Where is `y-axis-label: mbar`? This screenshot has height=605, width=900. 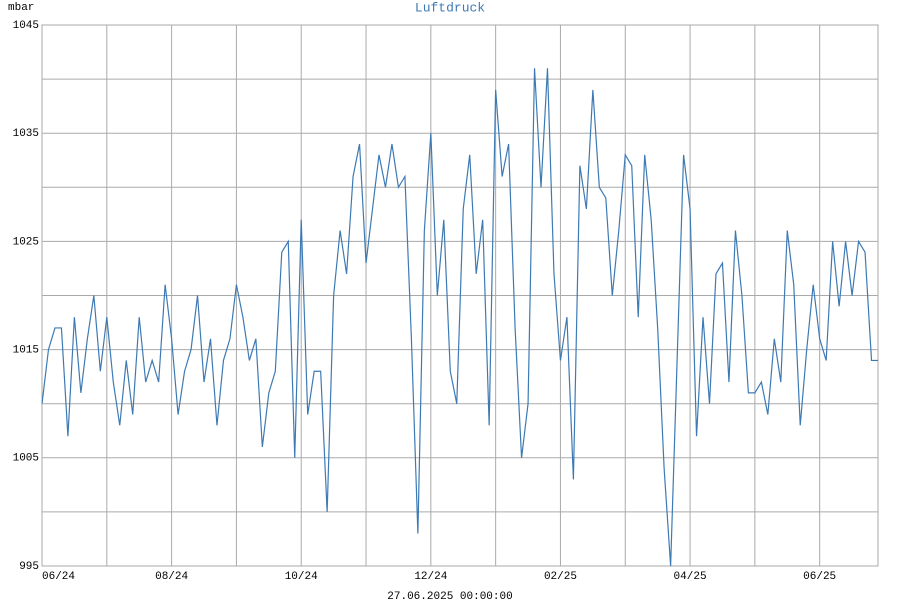 y-axis-label: mbar is located at coordinates (21, 8).